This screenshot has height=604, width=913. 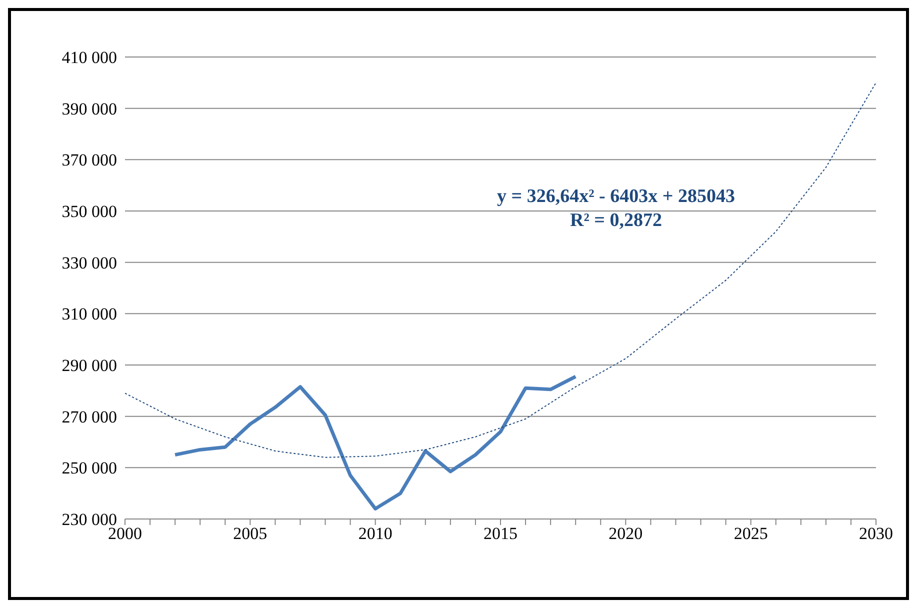 What do you see at coordinates (89, 212) in the screenshot?
I see `y-tick-label: 350 000` at bounding box center [89, 212].